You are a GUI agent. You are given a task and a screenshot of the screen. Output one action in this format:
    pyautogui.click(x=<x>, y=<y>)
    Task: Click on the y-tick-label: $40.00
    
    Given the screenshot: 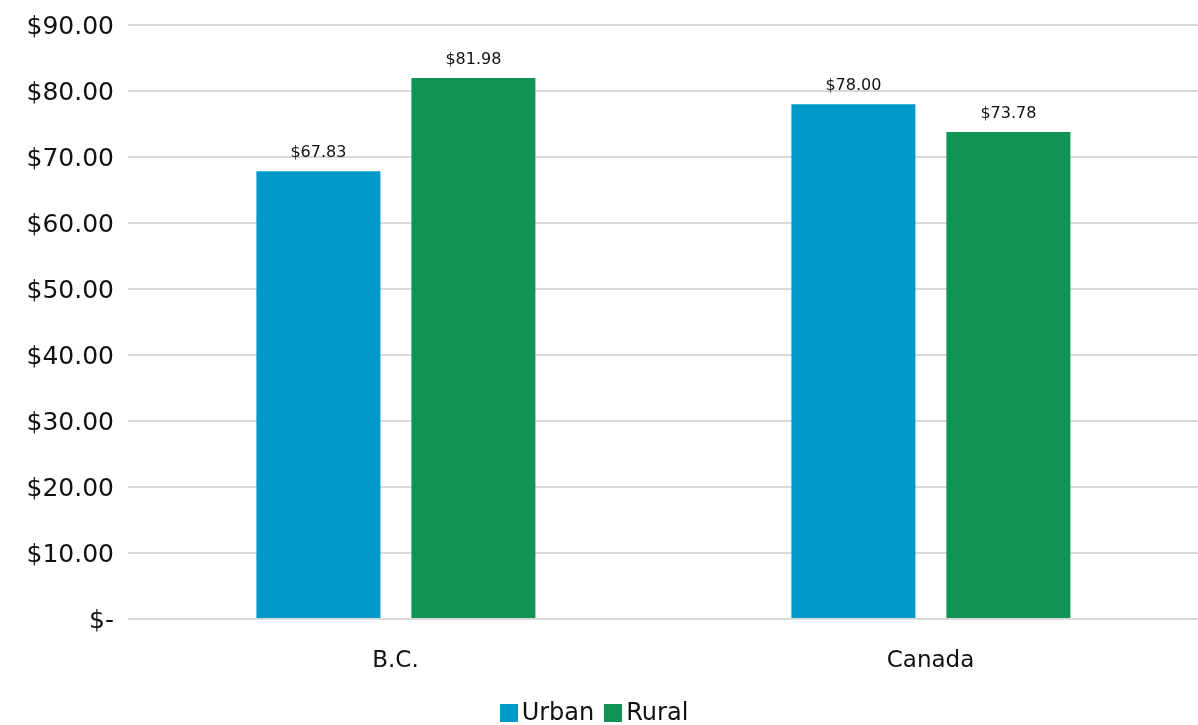 What is the action you would take?
    pyautogui.click(x=70, y=355)
    